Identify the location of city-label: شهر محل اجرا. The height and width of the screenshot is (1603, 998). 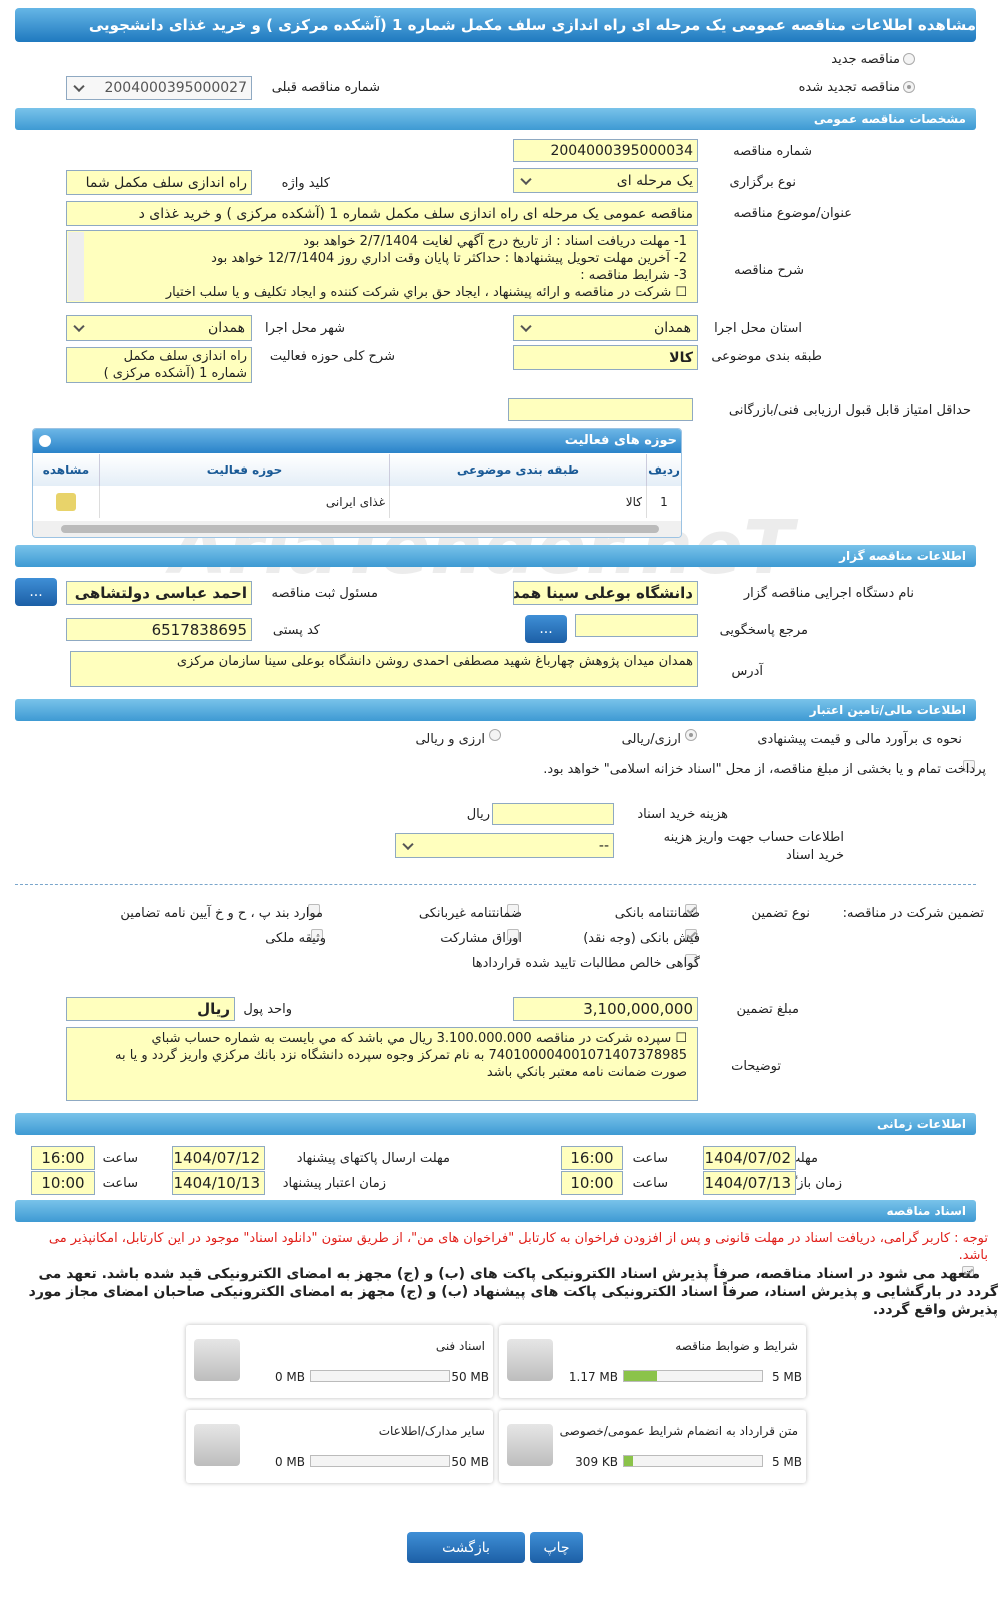
(305, 328).